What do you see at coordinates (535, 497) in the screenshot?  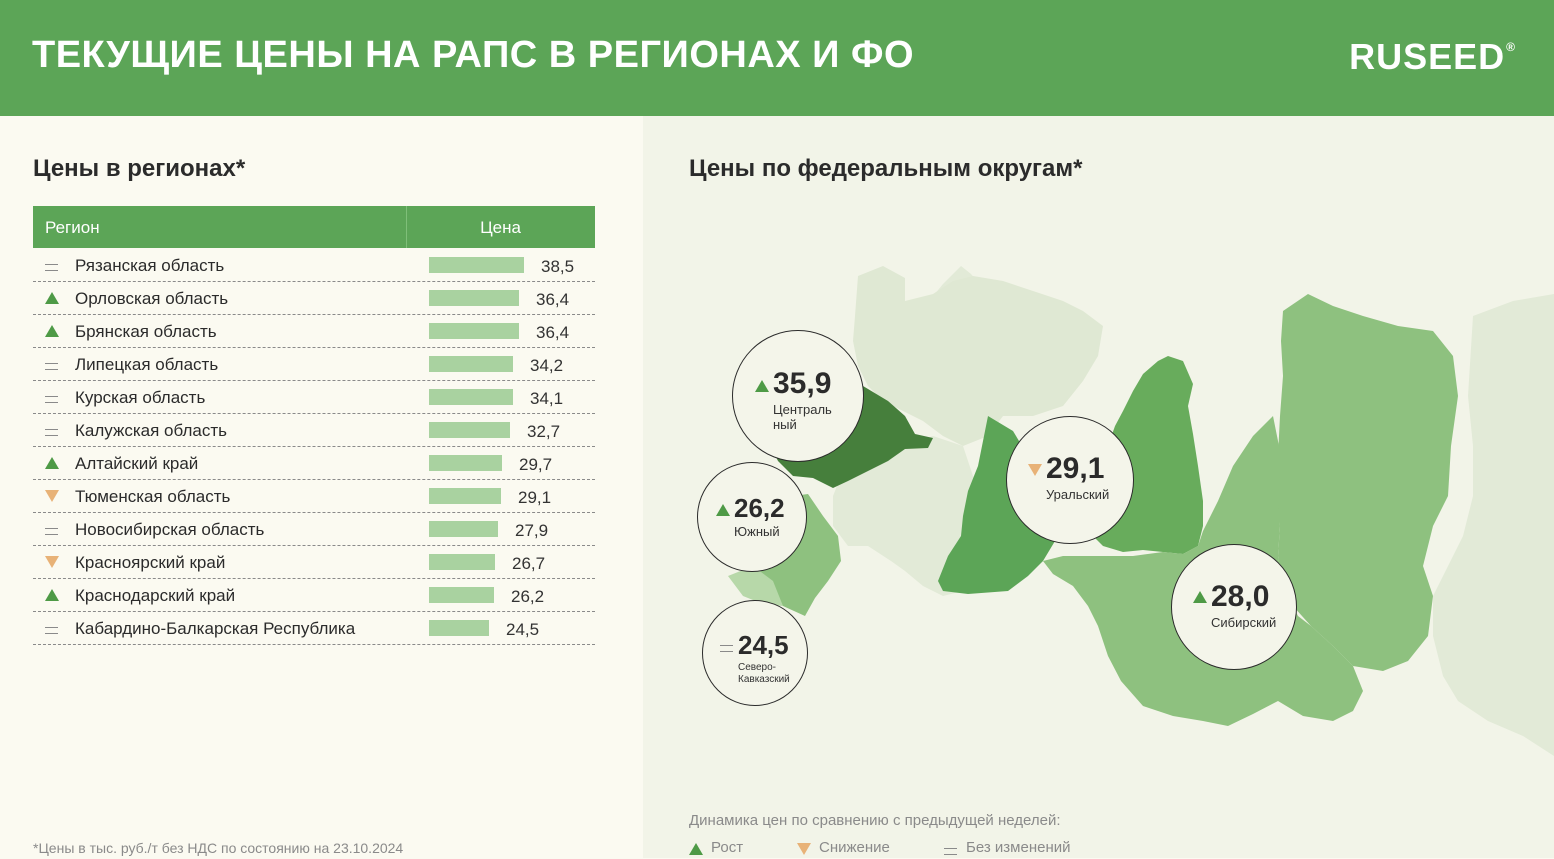 I see `price-value: 29,1` at bounding box center [535, 497].